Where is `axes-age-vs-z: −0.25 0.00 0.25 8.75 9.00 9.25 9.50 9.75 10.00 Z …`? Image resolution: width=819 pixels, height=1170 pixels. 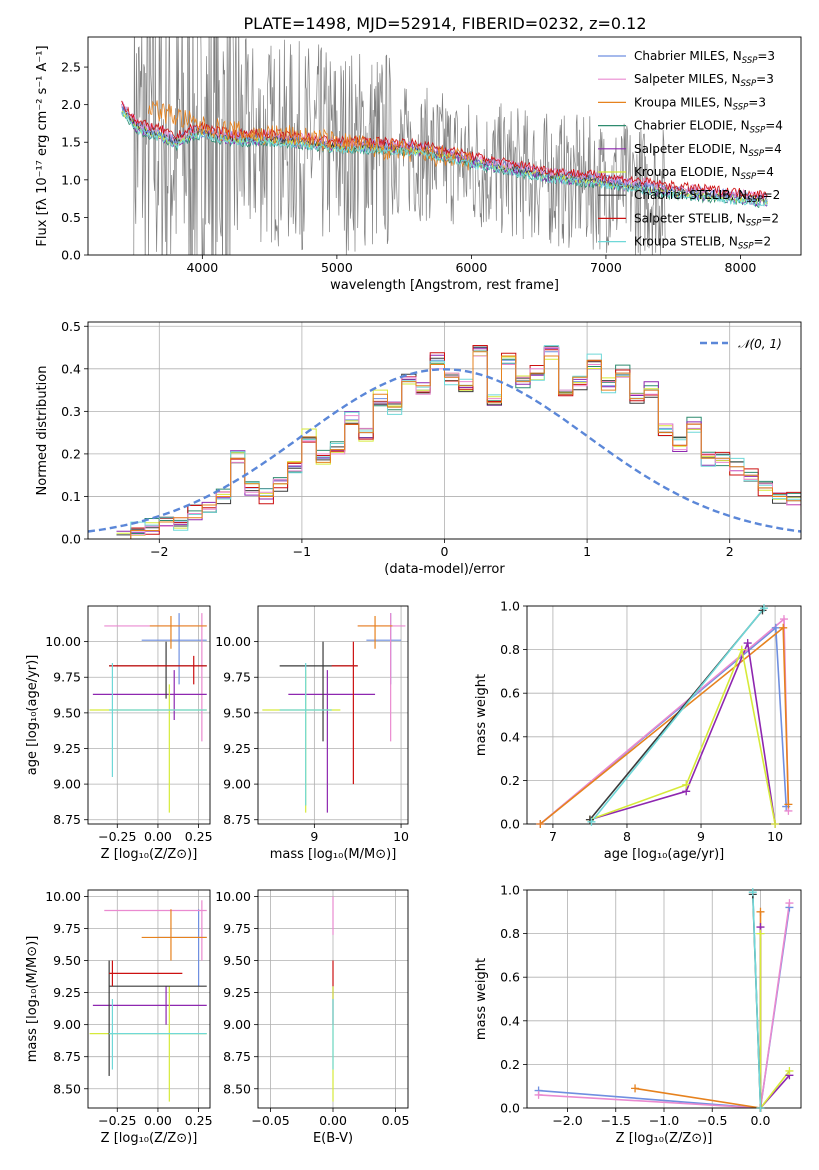 axes-age-vs-z: −0.25 0.00 0.25 8.75 9.00 9.25 9.50 9.75 10.00 Z … is located at coordinates (119, 733).